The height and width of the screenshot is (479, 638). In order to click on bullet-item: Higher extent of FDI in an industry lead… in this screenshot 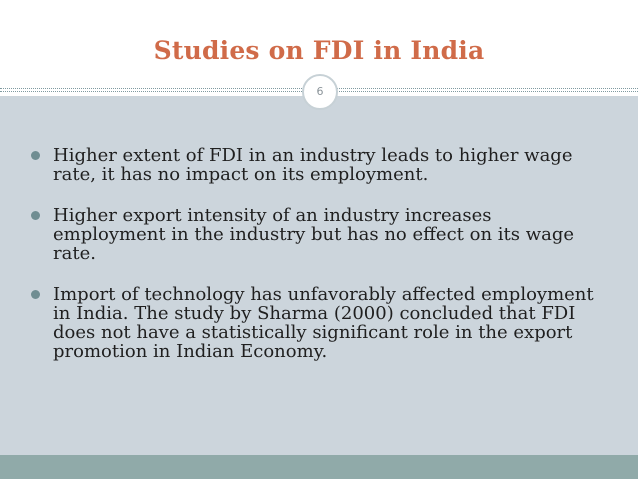, I will do `click(315, 165)`.